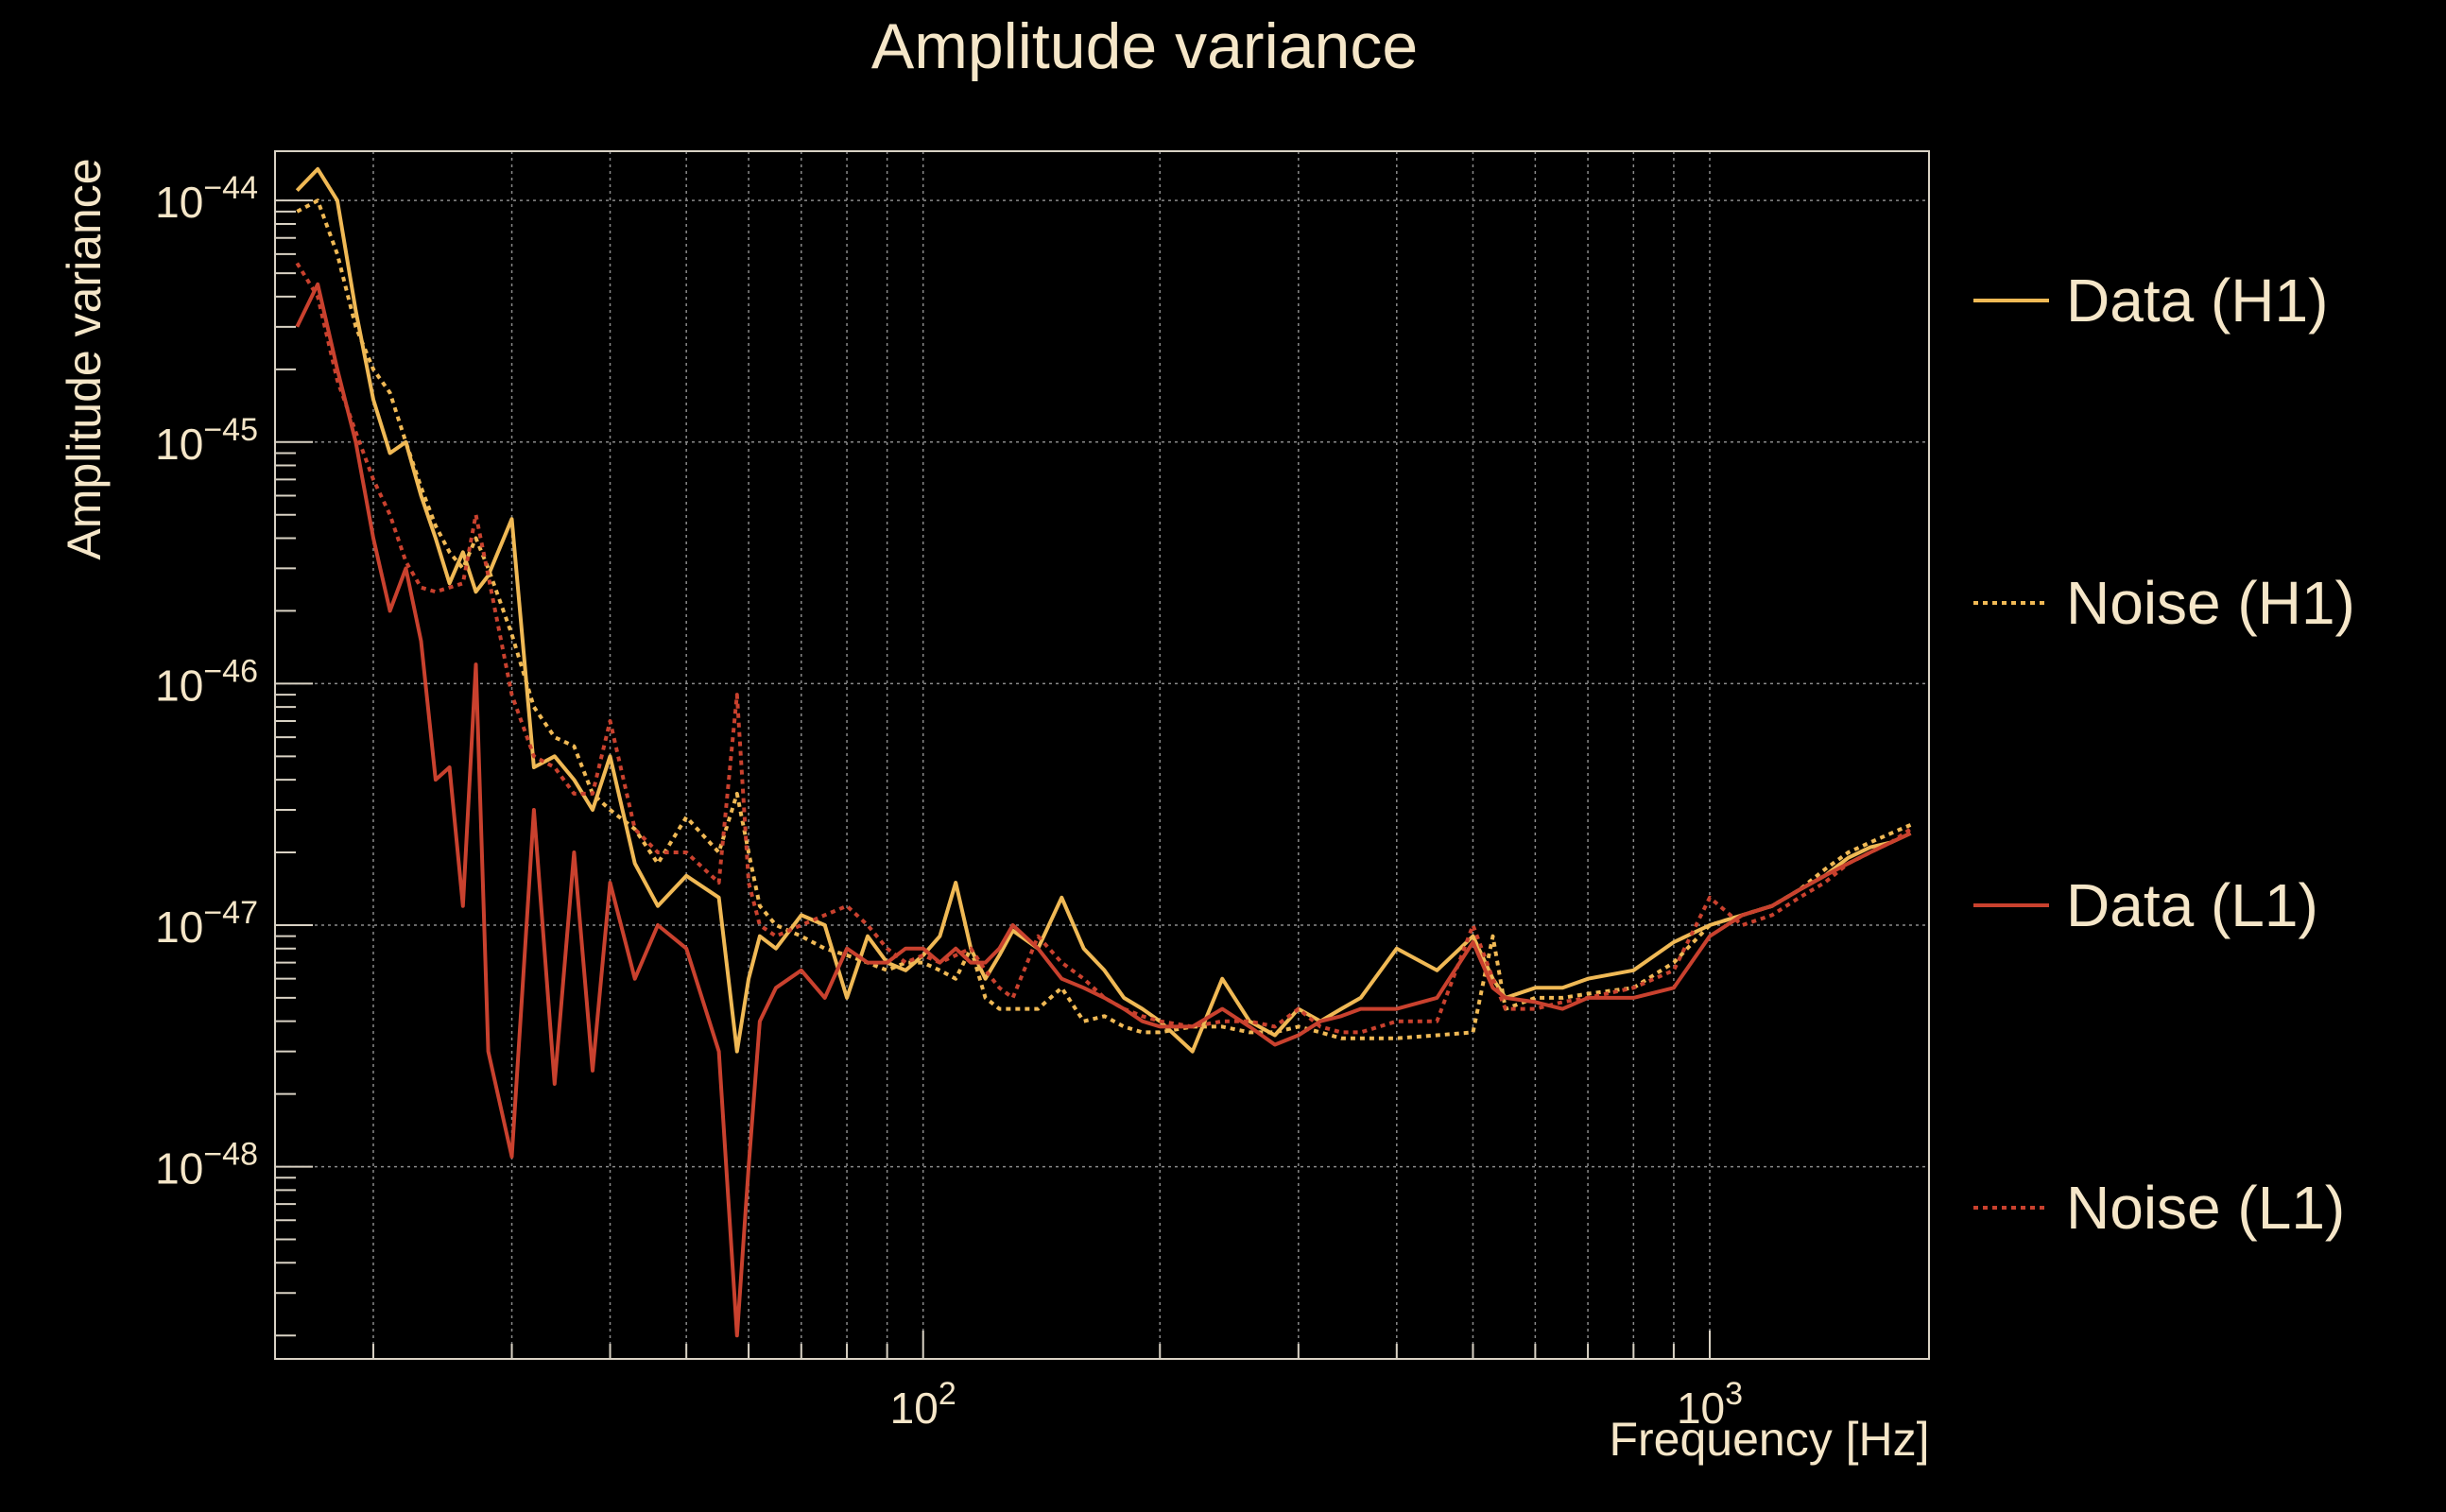  Describe the element at coordinates (2164, 754) in the screenshot. I see `legend: Data (H1) Noise (H1) Data (L1) Noise (L1)` at that location.